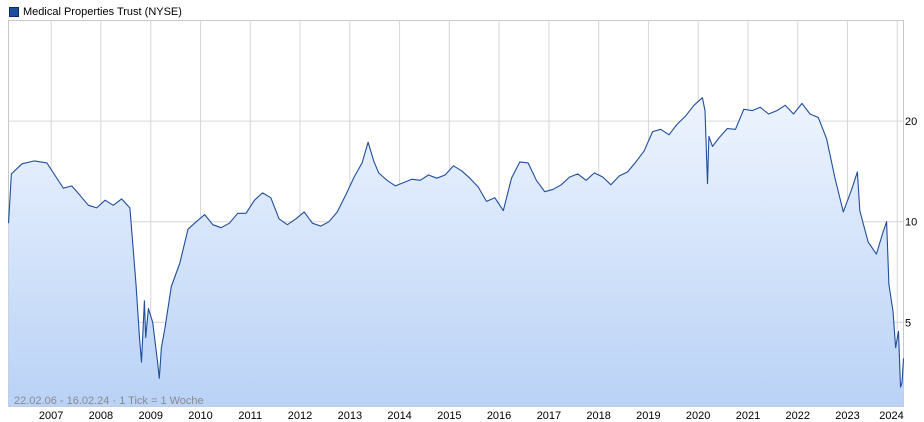 The width and height of the screenshot is (924, 422). Describe the element at coordinates (499, 416) in the screenshot. I see `x-tick-label: 2016` at that location.